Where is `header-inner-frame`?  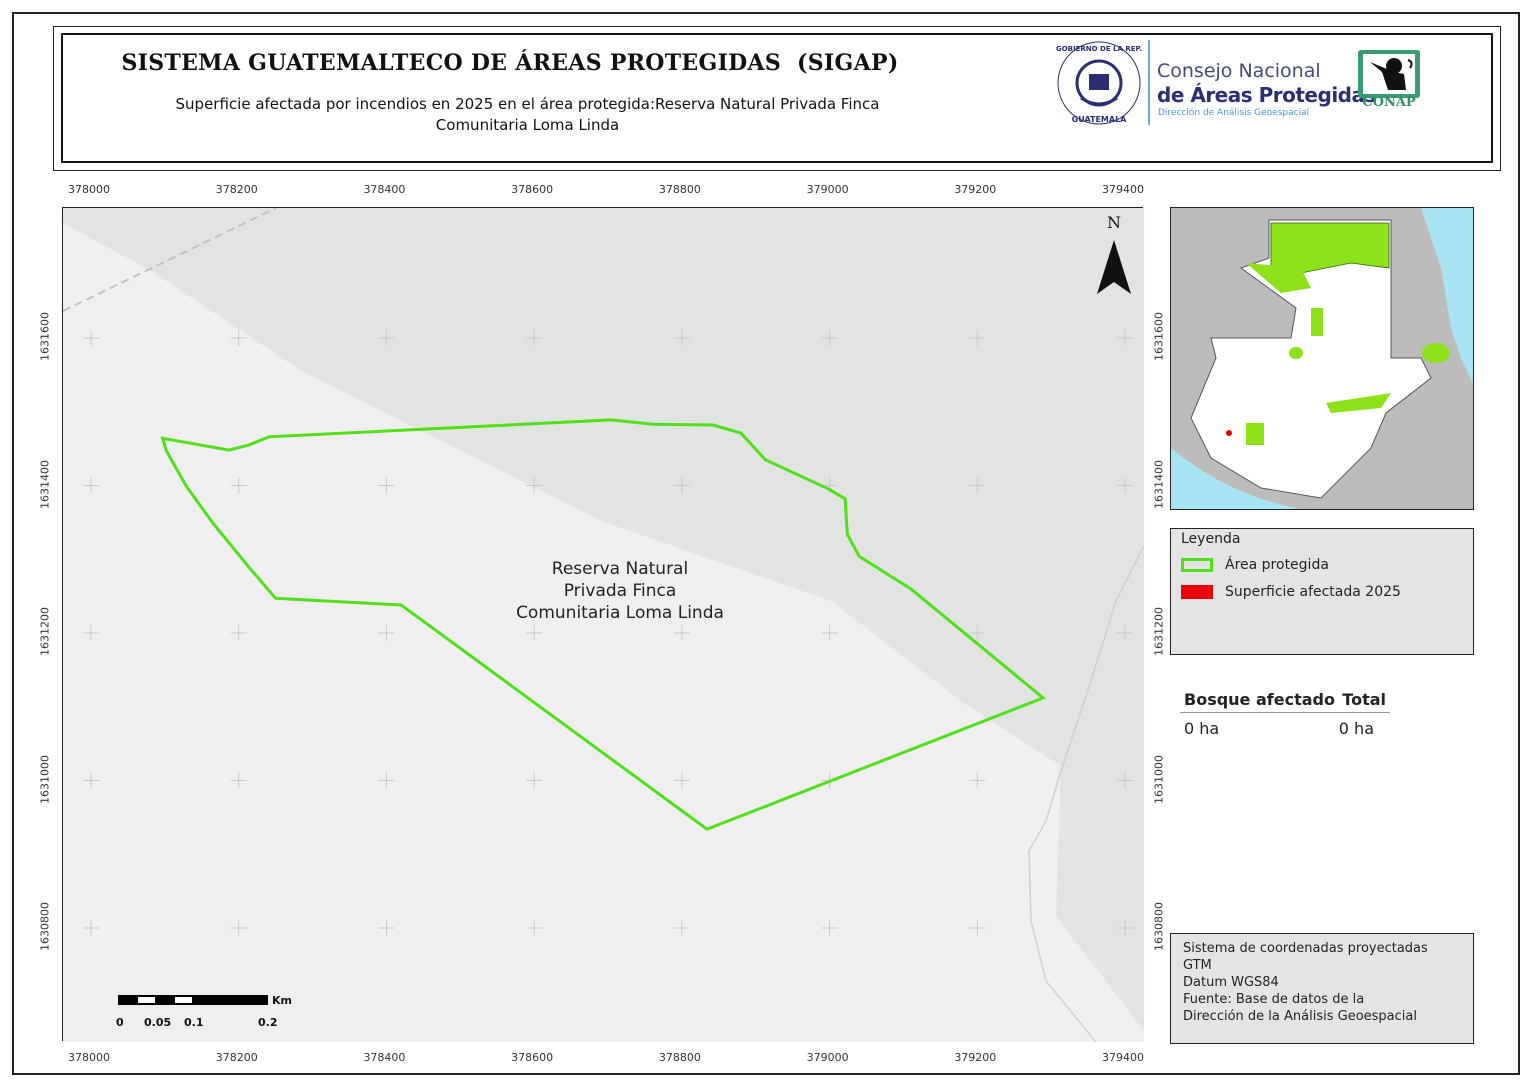
header-inner-frame is located at coordinates (777, 98).